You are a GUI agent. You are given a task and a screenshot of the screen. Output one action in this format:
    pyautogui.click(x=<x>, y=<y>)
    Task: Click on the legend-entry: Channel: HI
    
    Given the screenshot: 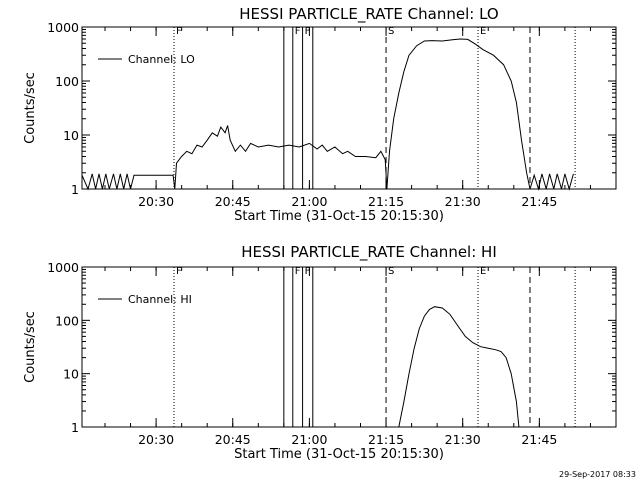 What is the action you would take?
    pyautogui.click(x=160, y=299)
    